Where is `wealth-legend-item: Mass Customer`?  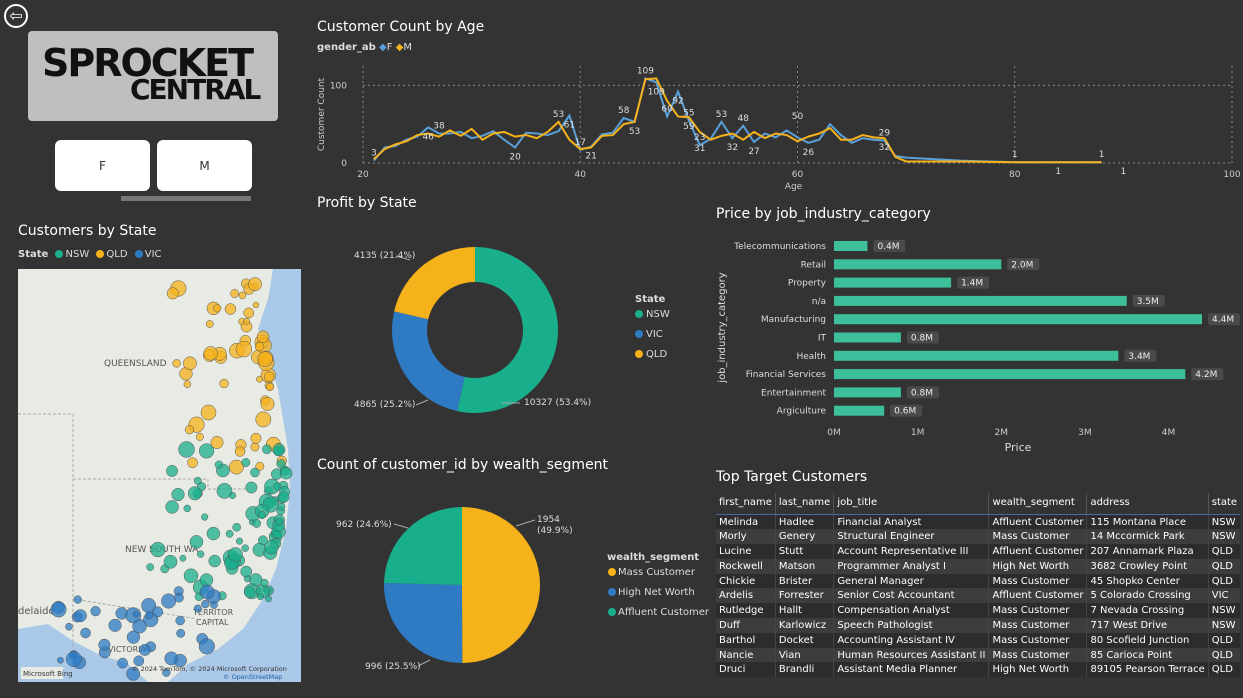
wealth-legend-item: Mass Customer is located at coordinates (657, 572).